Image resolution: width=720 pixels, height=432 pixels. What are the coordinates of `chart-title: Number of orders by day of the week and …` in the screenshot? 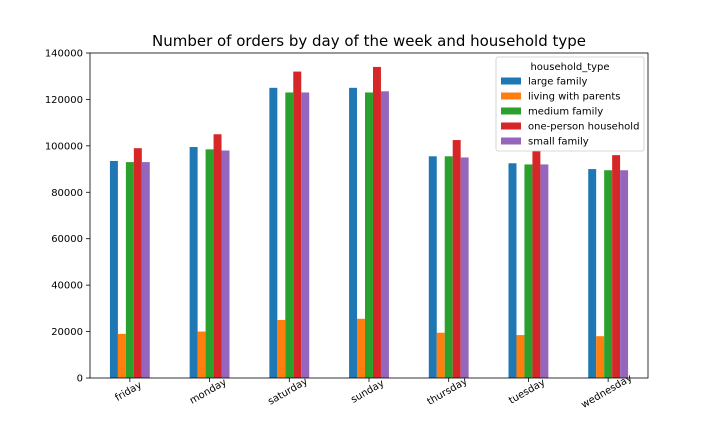 It's located at (369, 41).